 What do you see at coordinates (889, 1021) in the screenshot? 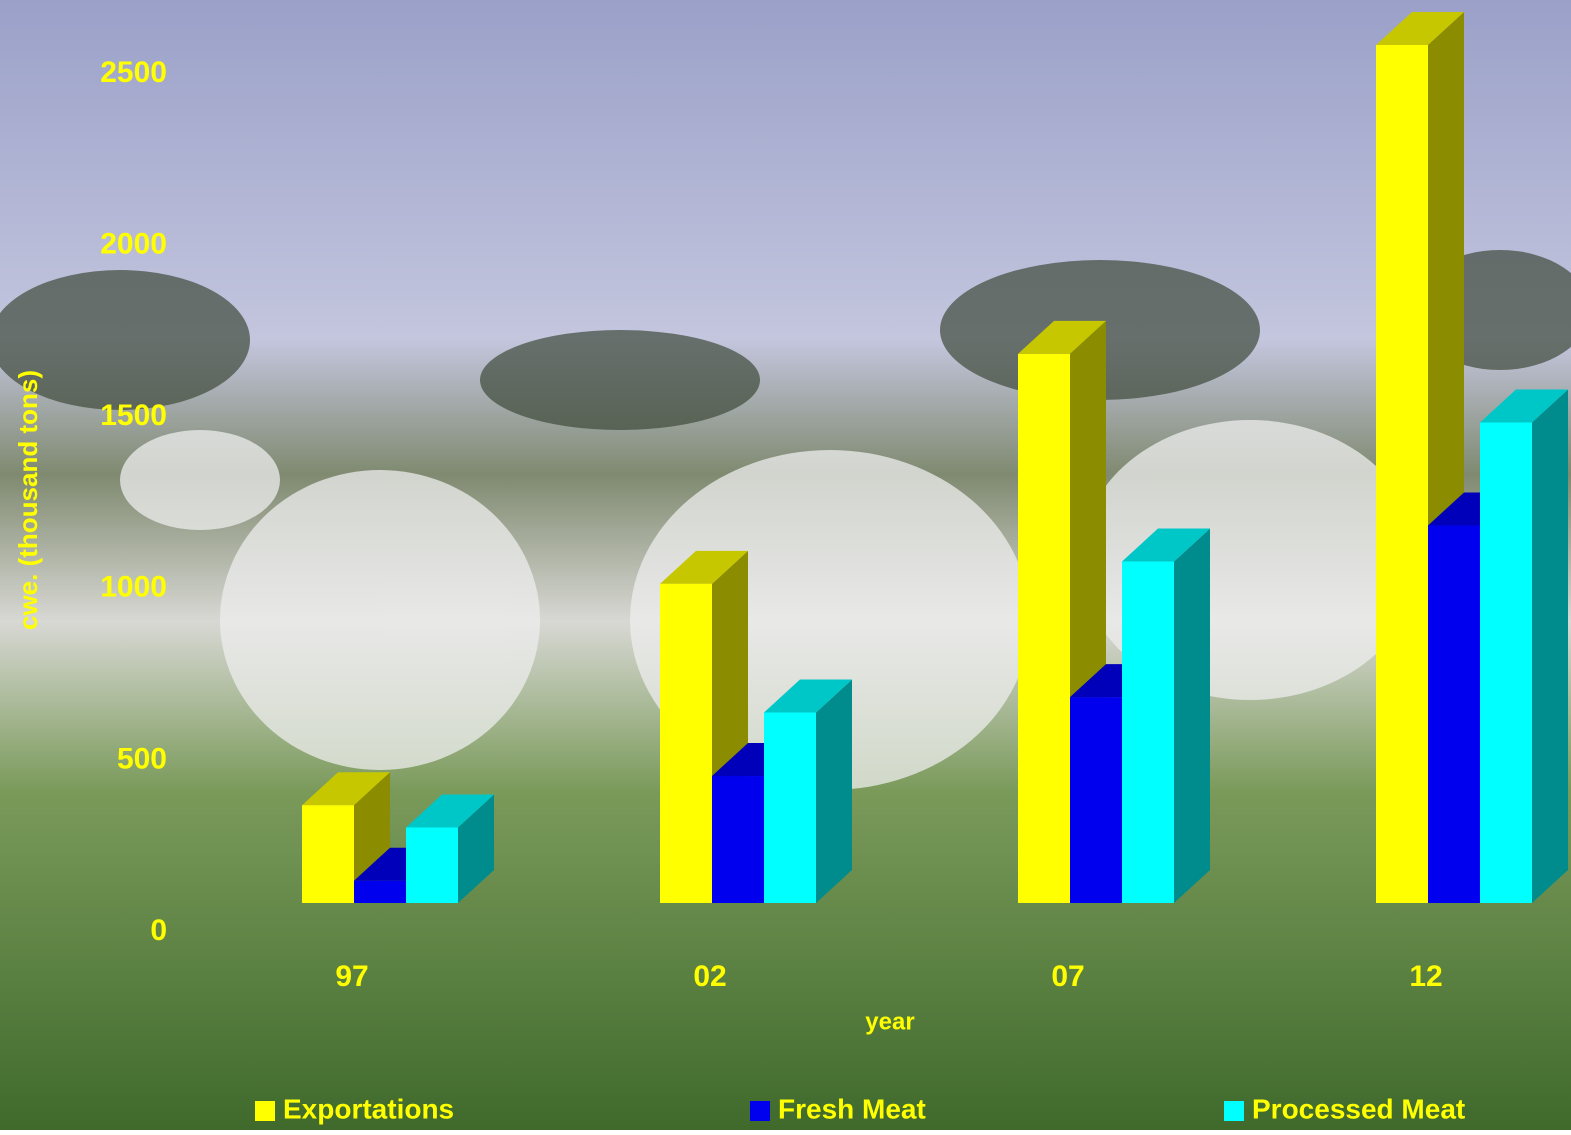
I see `x-axis-title: year` at bounding box center [889, 1021].